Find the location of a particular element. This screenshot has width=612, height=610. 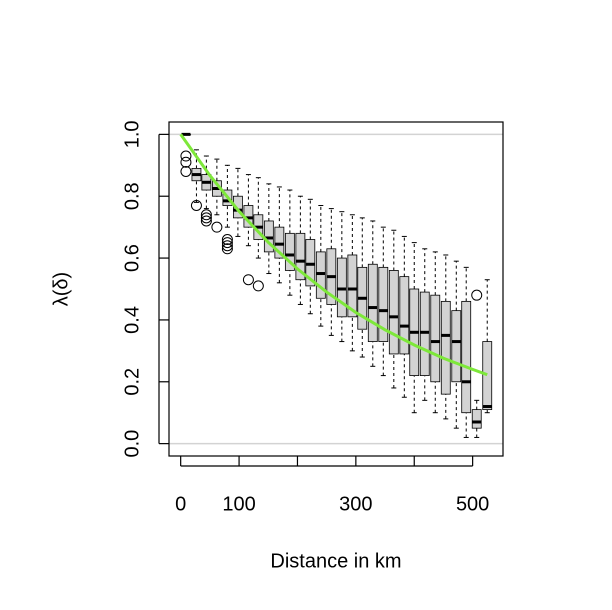

y-axis-label: λ(δ) is located at coordinates (61, 289).